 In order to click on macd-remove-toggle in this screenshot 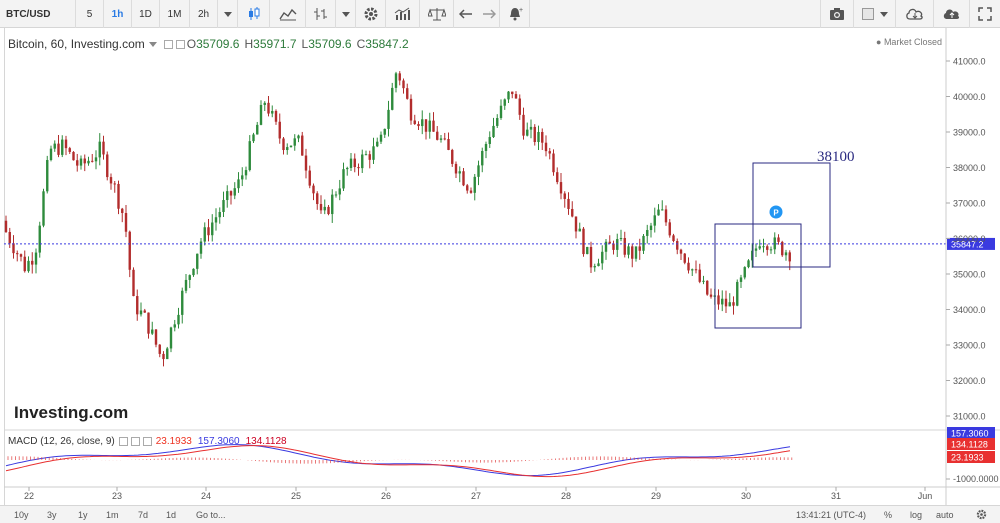, I will do `click(147, 441)`.